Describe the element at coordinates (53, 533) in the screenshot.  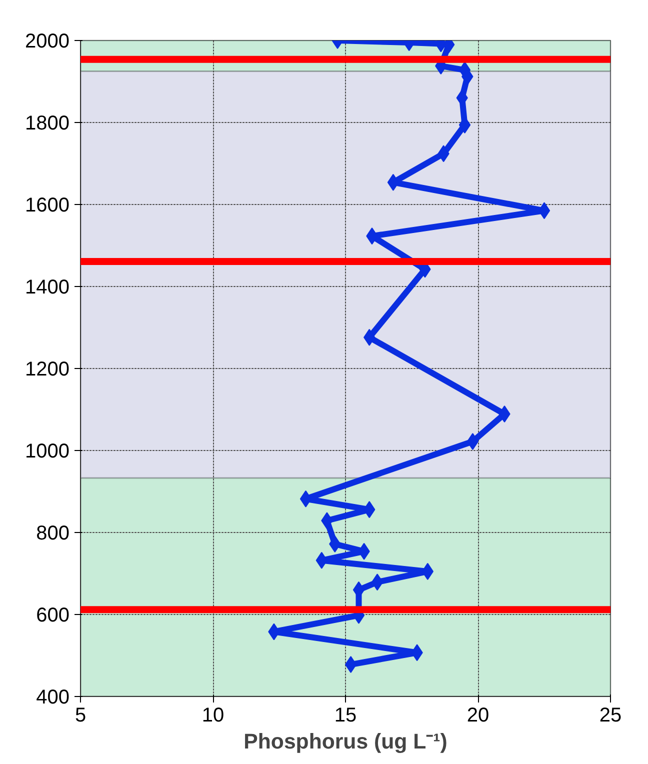
I see `y-tick-label: 800` at that location.